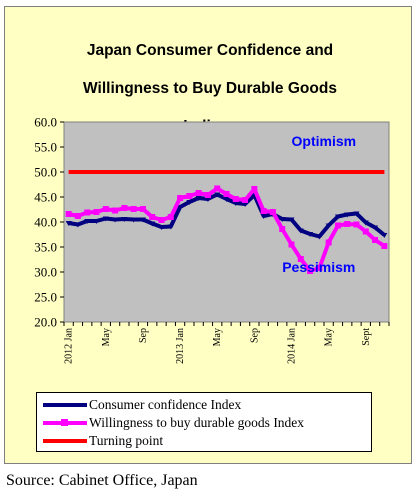 This screenshot has width=420, height=499. I want to click on y-tick-label: 55.0, so click(45, 147).